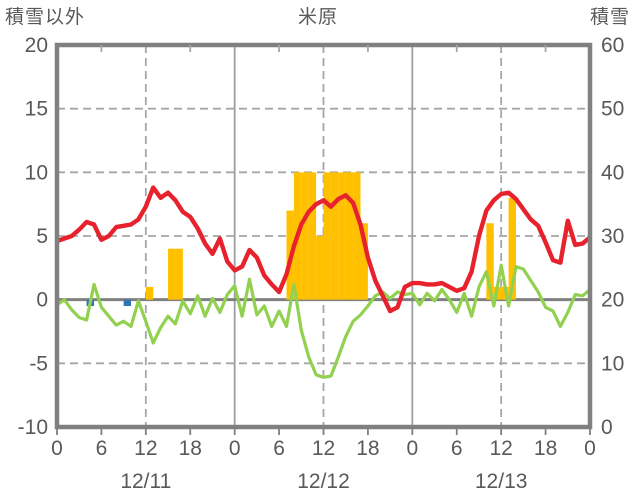 The height and width of the screenshot is (501, 636). Describe the element at coordinates (609, 17) in the screenshot. I see `right-axis-title: 積雪` at that location.